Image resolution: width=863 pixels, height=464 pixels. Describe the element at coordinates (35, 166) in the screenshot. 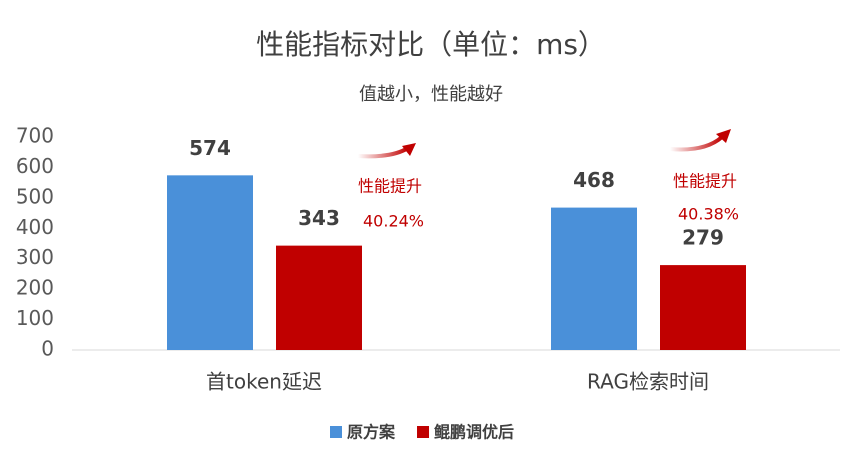

I see `y-tick-label: 600` at that location.